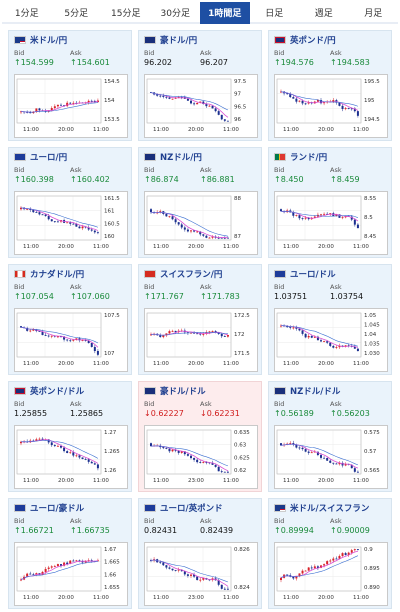  I want to click on tab-3: 15分足, so click(126, 13).